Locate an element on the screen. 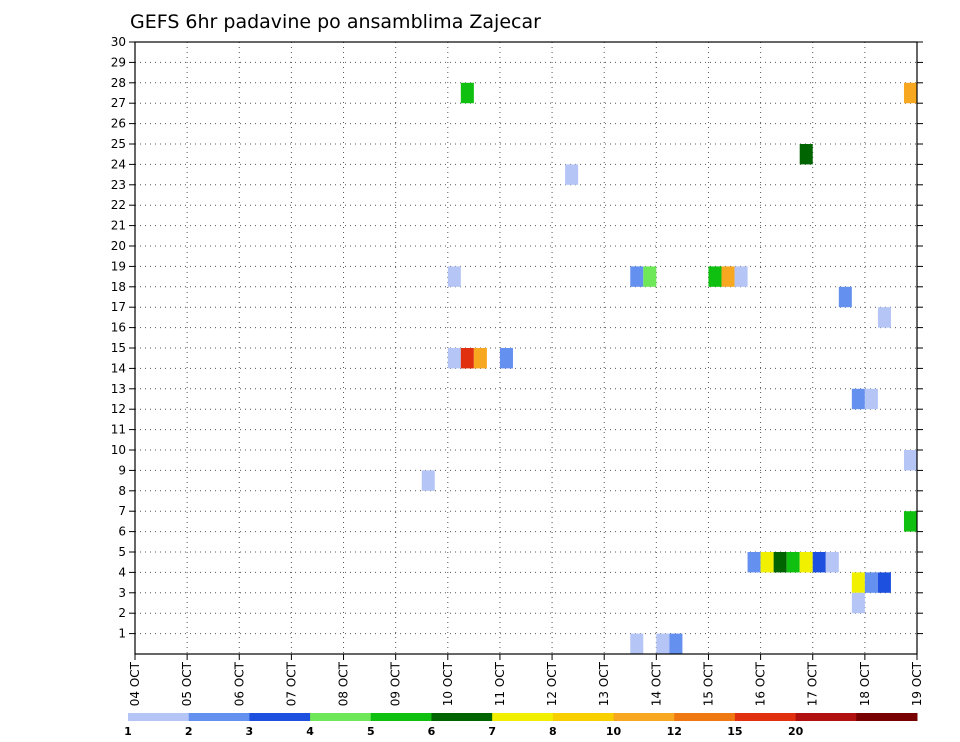 Image resolution: width=960 pixels, height=742 pixels. colorbar-label: 1 is located at coordinates (128, 731).